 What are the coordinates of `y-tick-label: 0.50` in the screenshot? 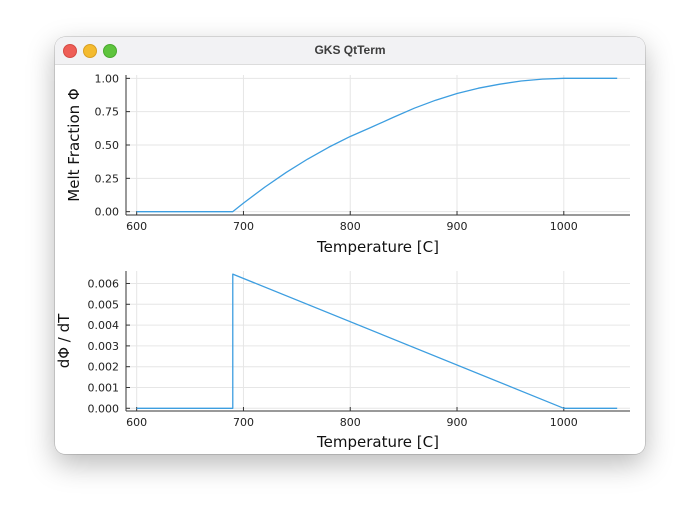 It's located at (107, 145).